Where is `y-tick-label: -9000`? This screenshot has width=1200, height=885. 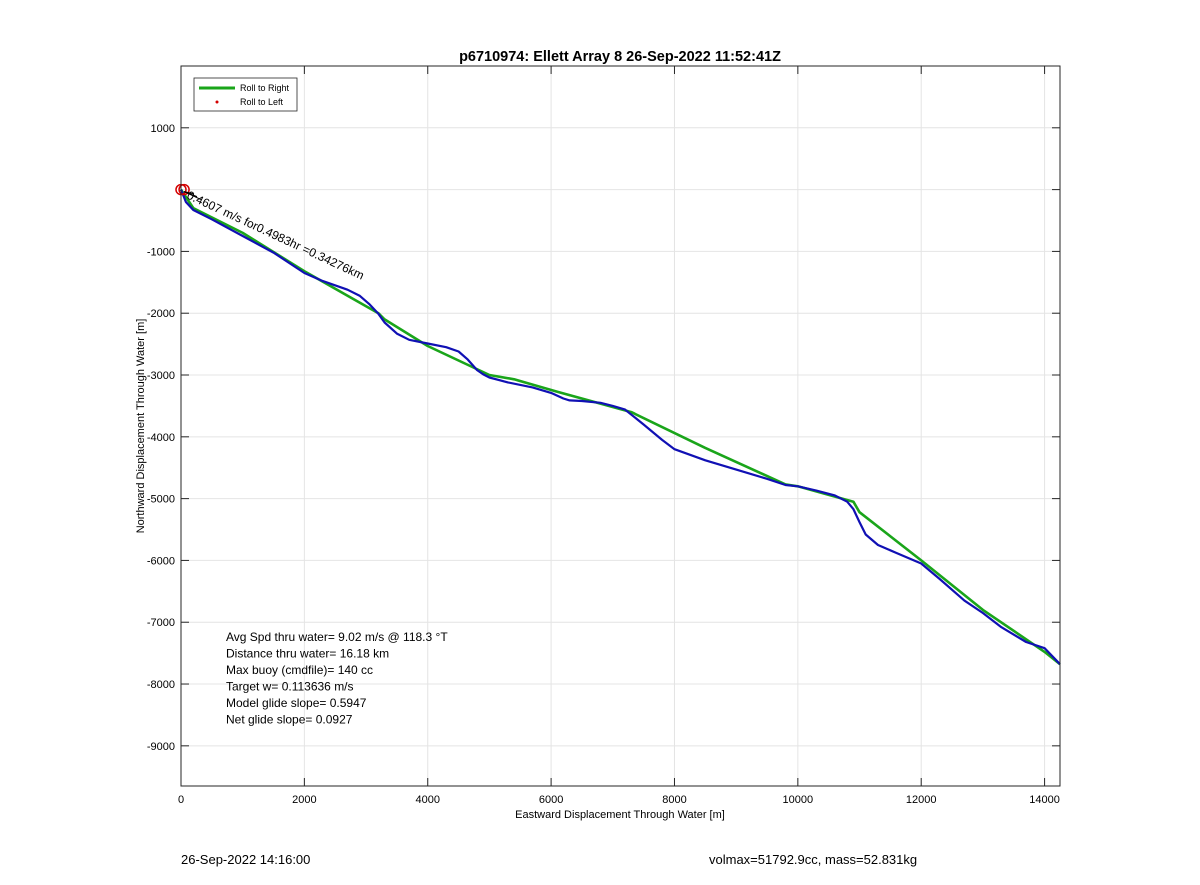
y-tick-label: -9000 is located at coordinates (161, 747).